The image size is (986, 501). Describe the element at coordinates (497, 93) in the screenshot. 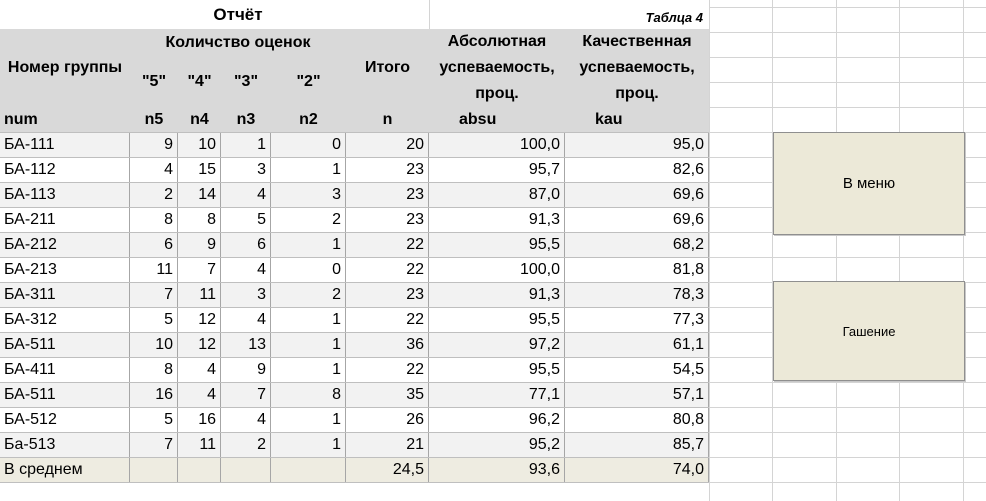

I see `header-absolute-progress-line-3: проц.` at that location.